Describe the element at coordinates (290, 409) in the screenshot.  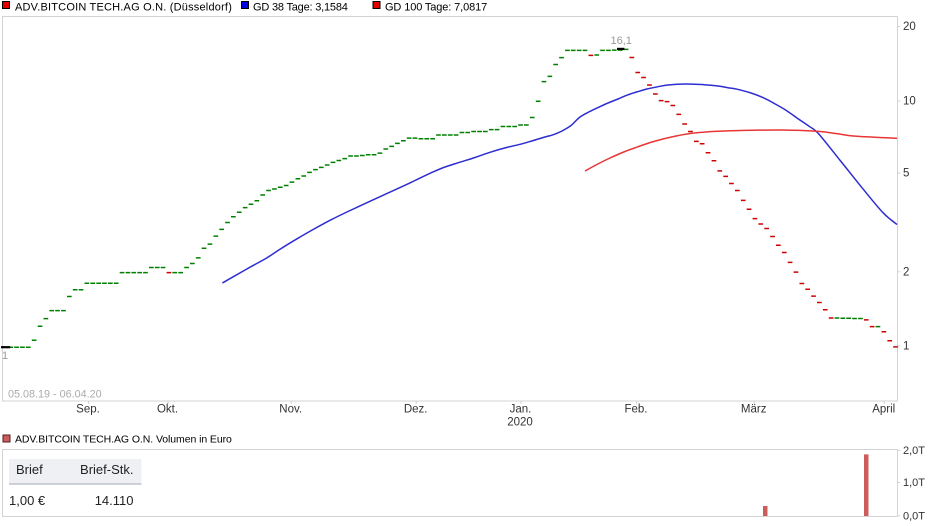
I see `svg-text: Nov.` at that location.